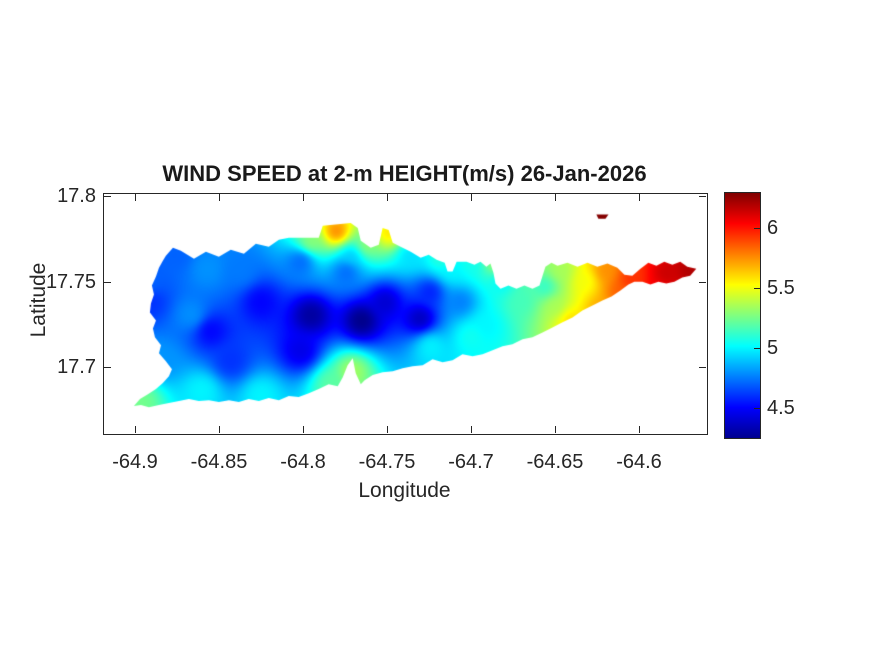  What do you see at coordinates (219, 462) in the screenshot?
I see `x-tick-label: -64.85` at bounding box center [219, 462].